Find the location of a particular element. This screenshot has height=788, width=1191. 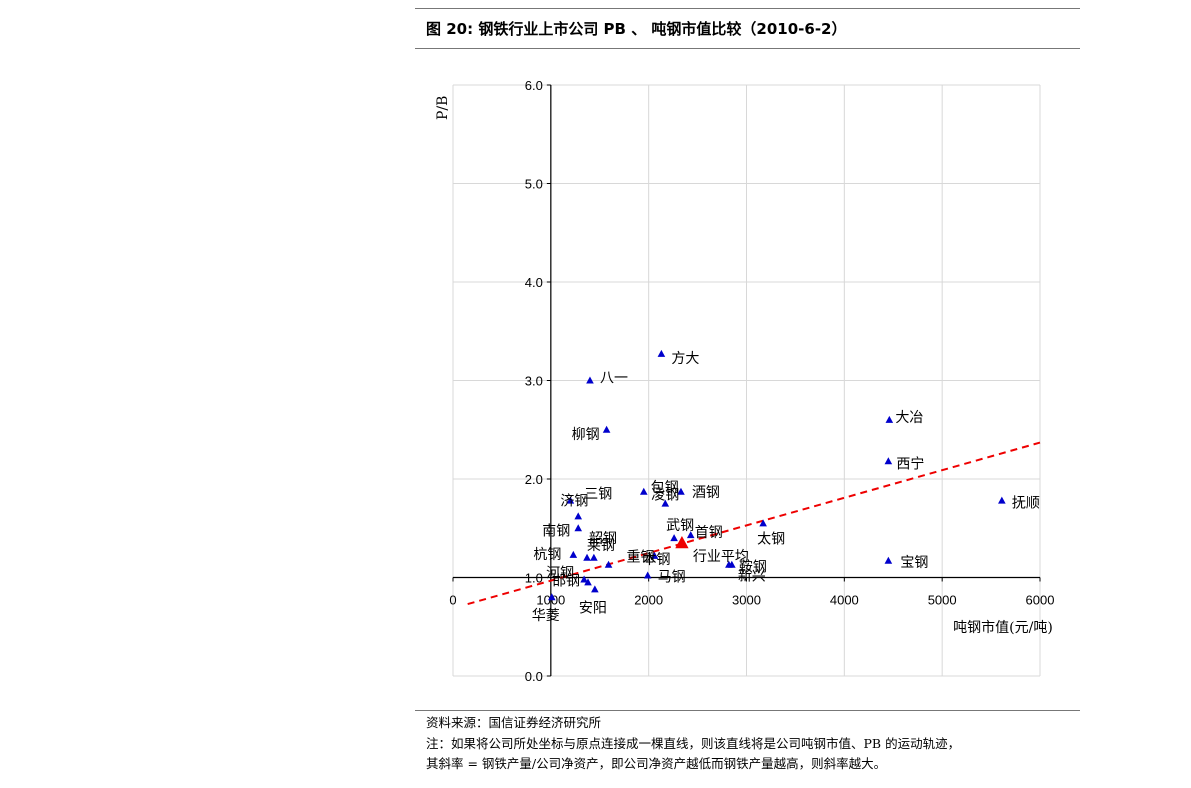

y-tick-label: 1.0 is located at coordinates (534, 578).